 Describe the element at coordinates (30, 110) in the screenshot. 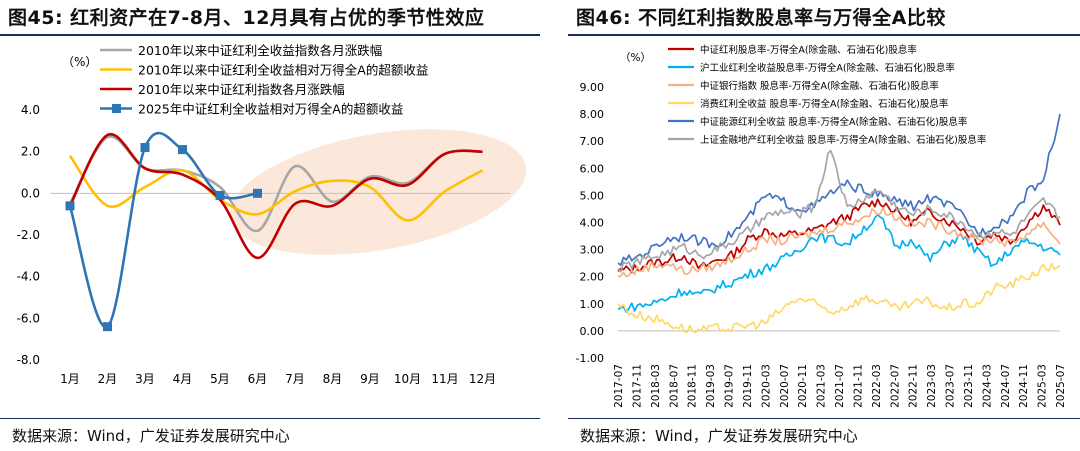

I see `y-tick-label: 4.0` at that location.